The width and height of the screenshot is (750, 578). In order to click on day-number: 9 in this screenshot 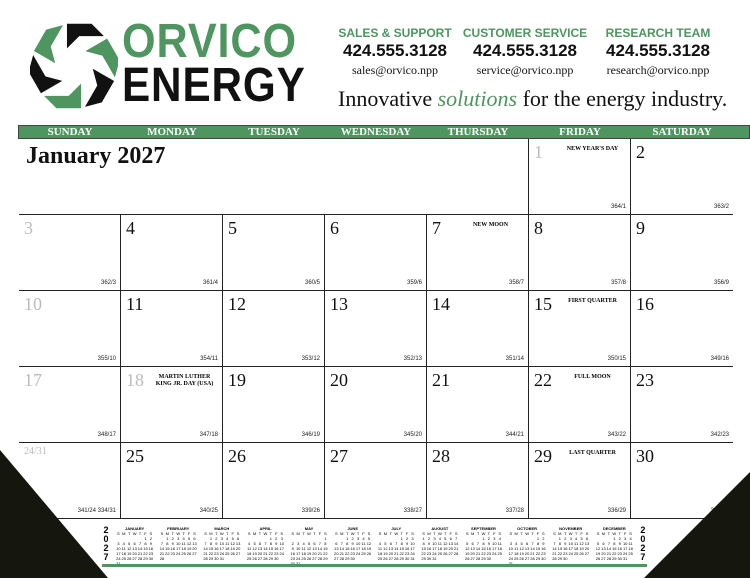, I will do `click(640, 228)`.